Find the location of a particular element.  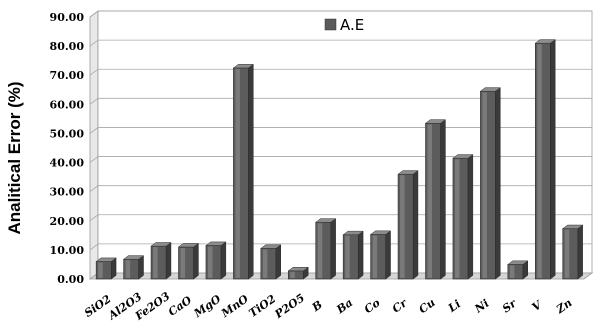

y-tick-label: 60.00 is located at coordinates (67, 104).